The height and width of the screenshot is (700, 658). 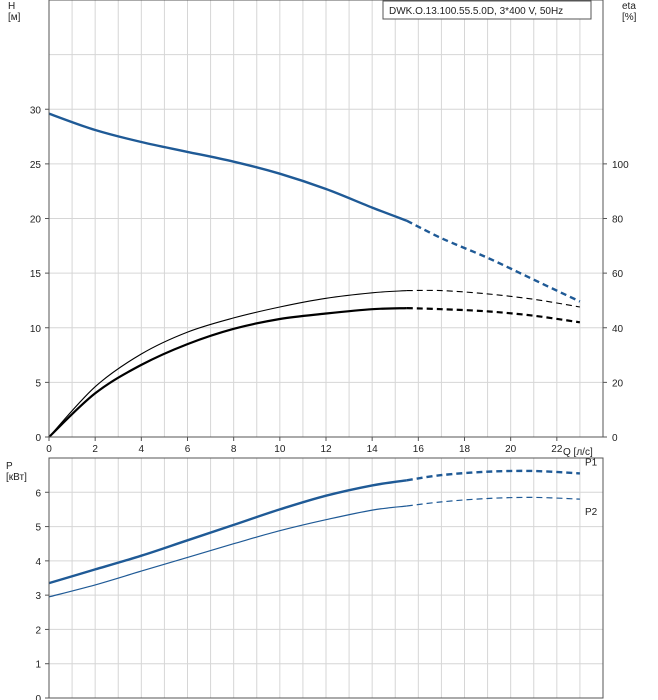 I want to click on x-tick-label: 16, so click(x=419, y=449).